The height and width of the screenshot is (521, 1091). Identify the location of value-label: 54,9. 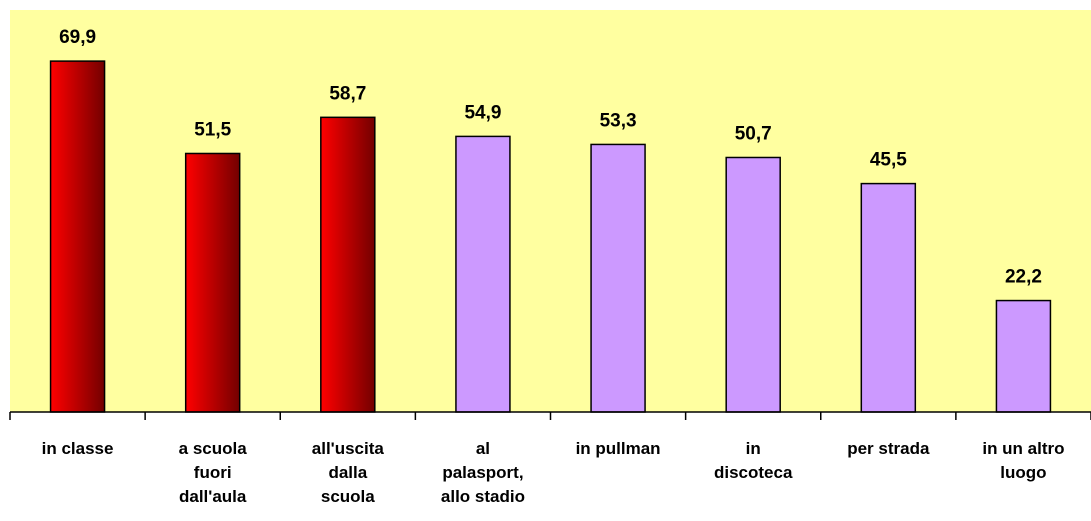
(482, 112).